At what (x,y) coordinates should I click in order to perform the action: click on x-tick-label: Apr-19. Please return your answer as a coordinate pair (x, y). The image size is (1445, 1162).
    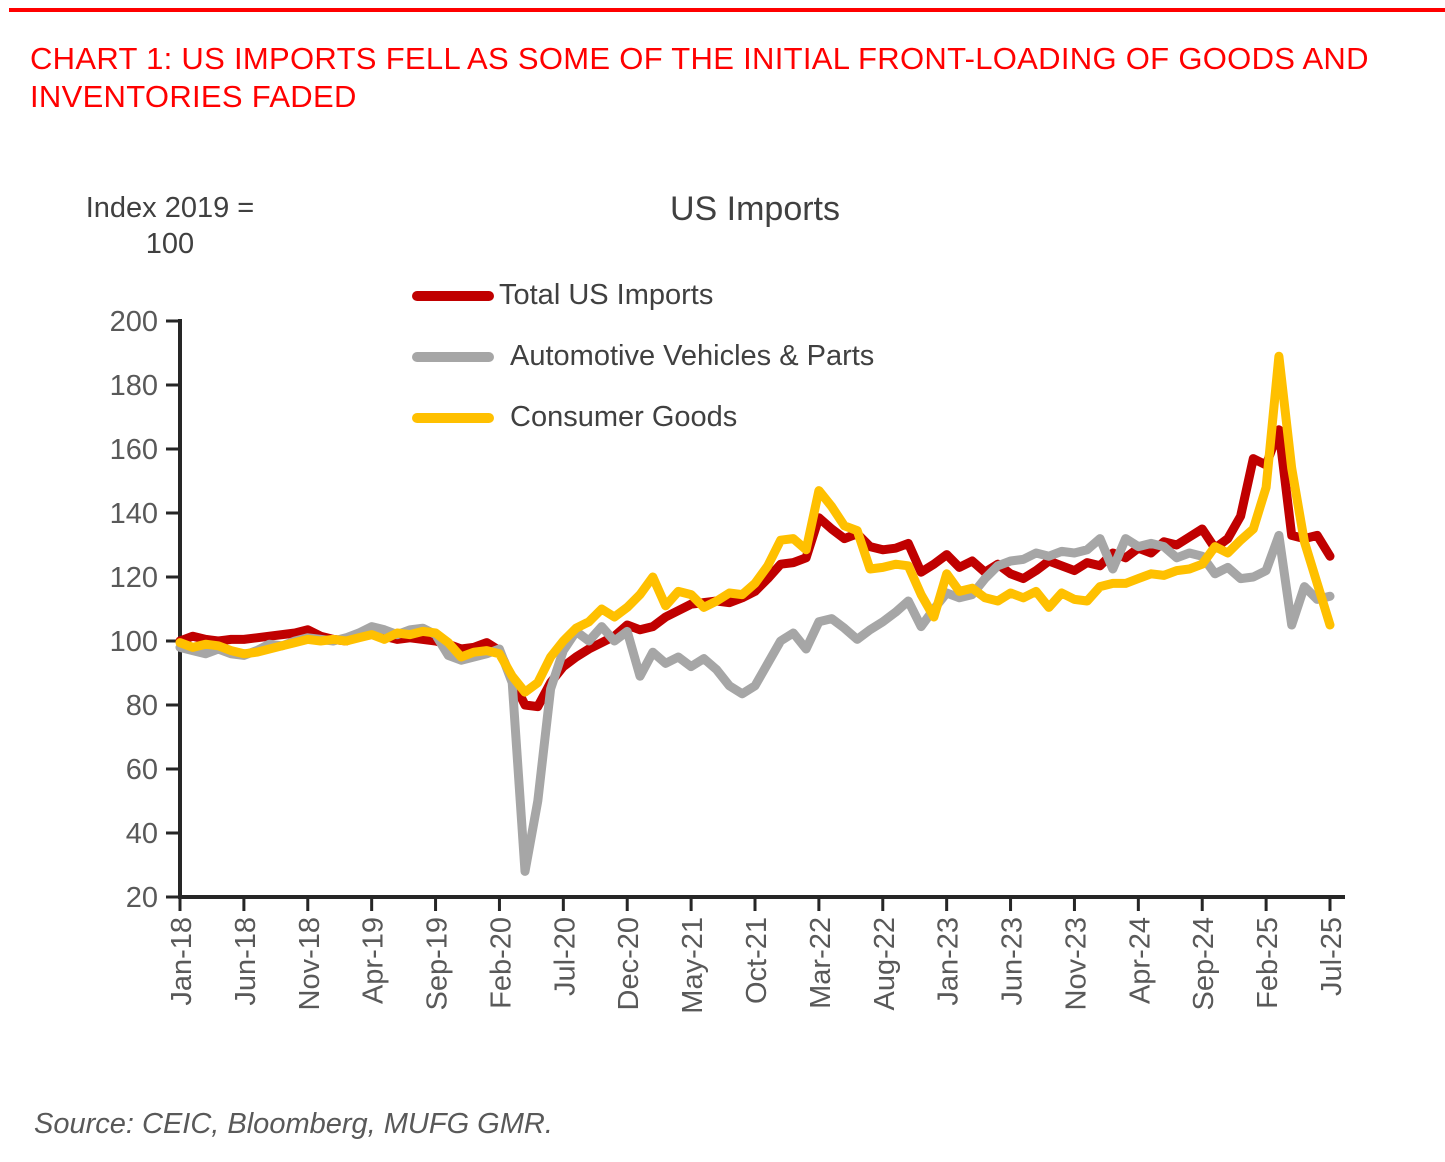
    Looking at the image, I should click on (374, 960).